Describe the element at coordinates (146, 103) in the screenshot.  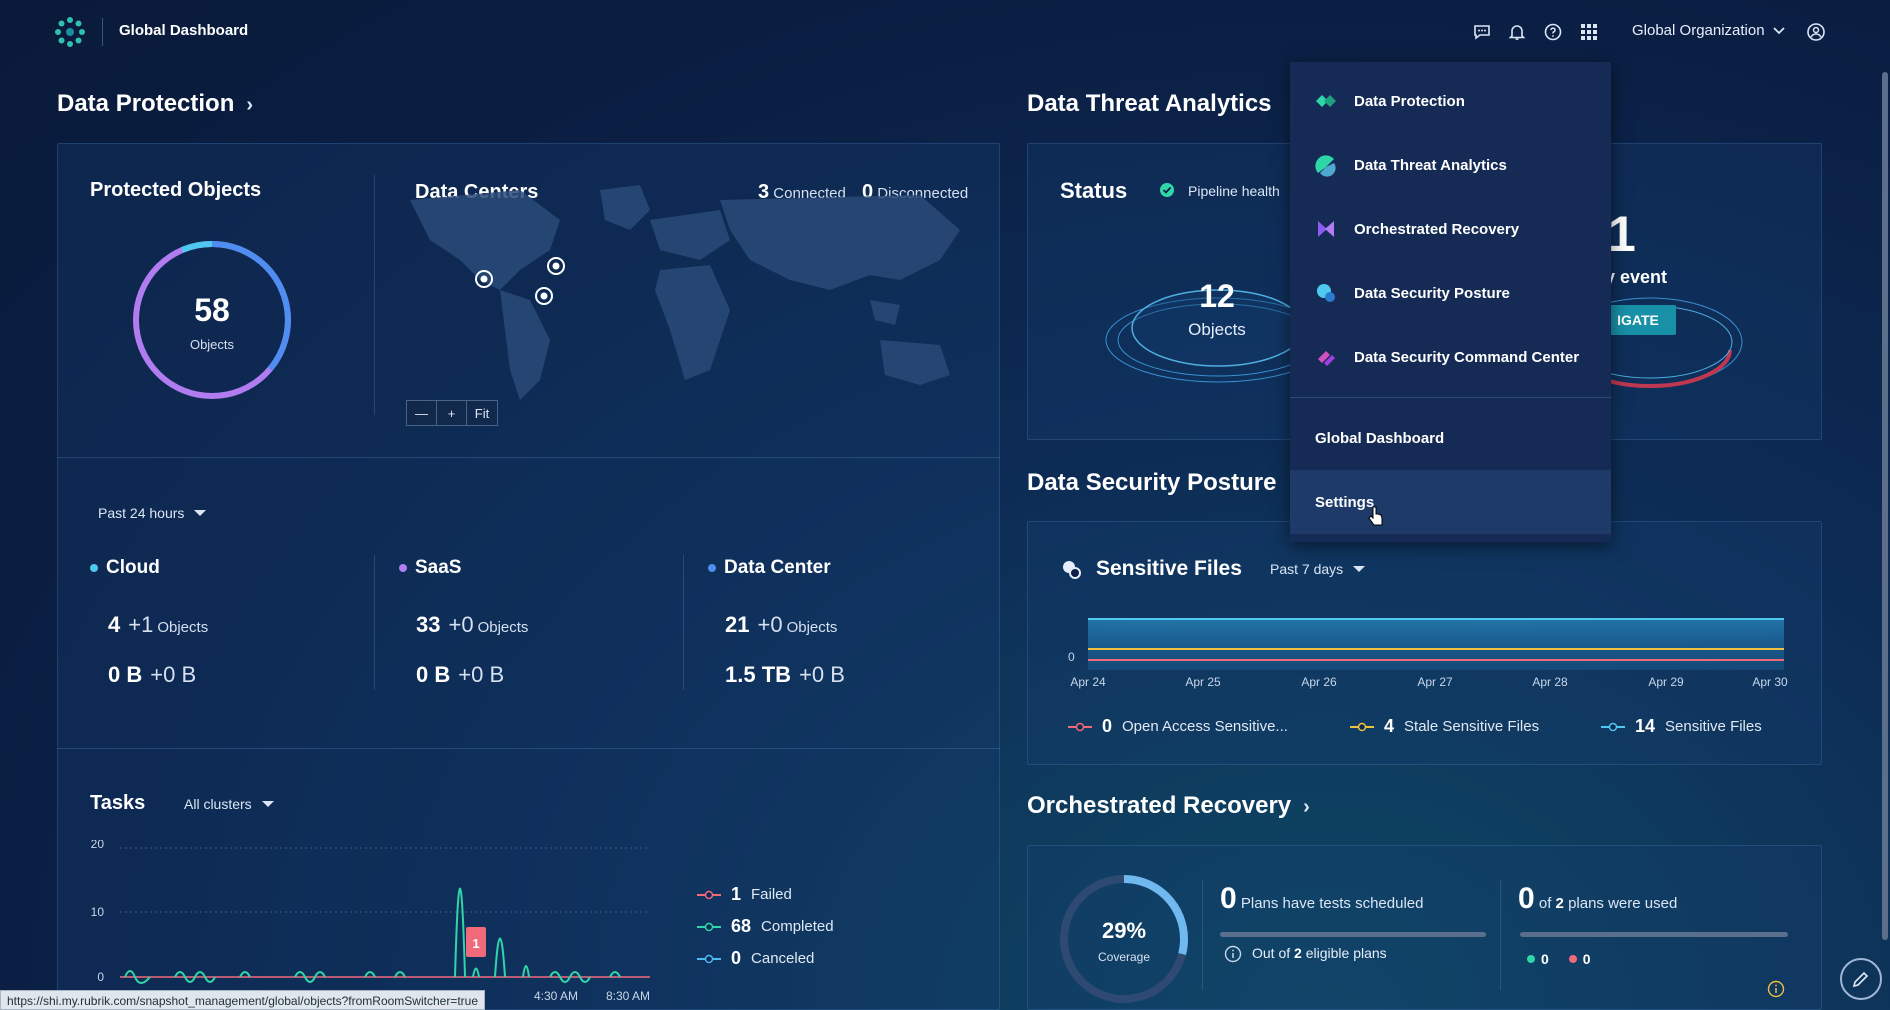
I see `data-protection-title-text: Data Protection` at that location.